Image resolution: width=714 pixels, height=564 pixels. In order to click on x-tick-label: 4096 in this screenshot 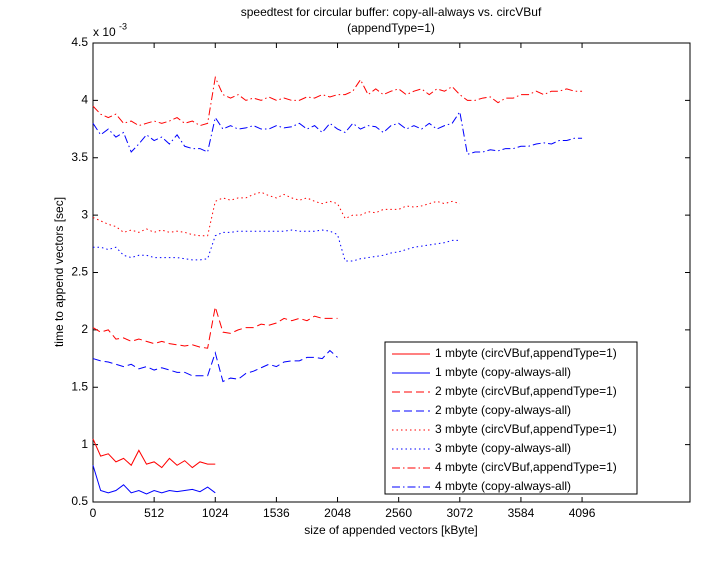, I will do `click(582, 513)`.